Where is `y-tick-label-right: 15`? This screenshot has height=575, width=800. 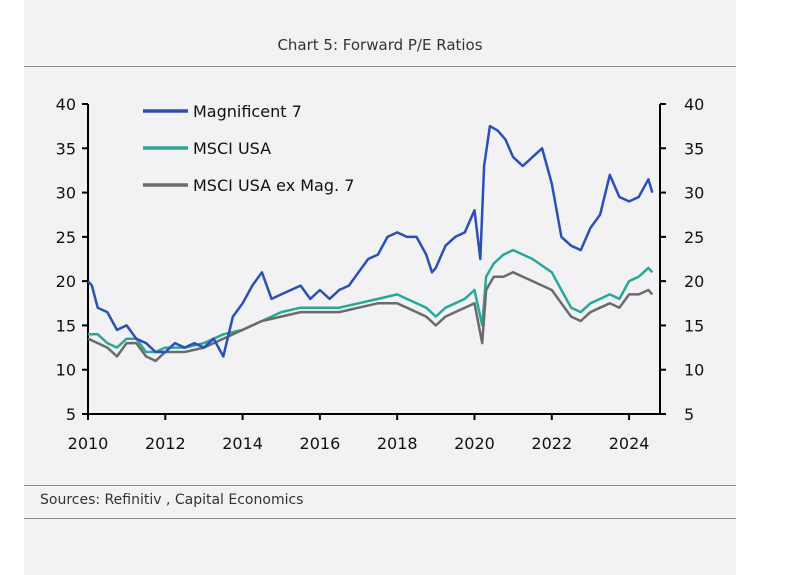
y-tick-label-right: 15 is located at coordinates (694, 325).